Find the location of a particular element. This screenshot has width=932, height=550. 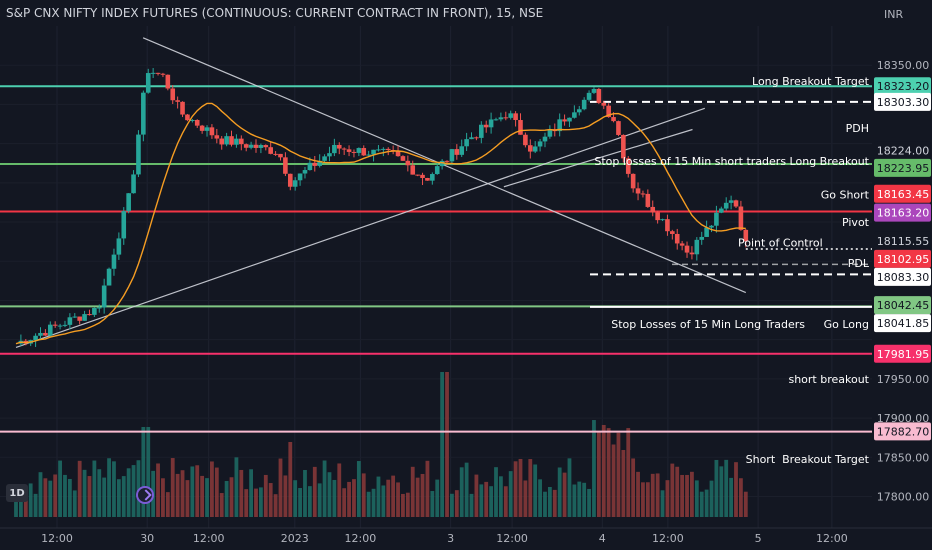

price-badge is located at coordinates (902, 150).